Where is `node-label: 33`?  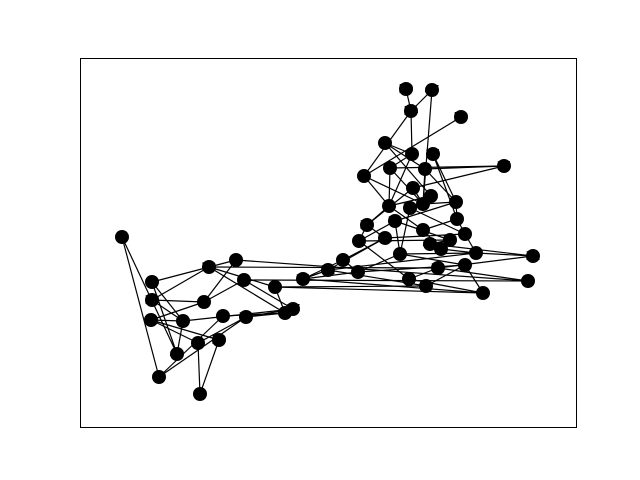
node-label: 33 is located at coordinates (449, 240).